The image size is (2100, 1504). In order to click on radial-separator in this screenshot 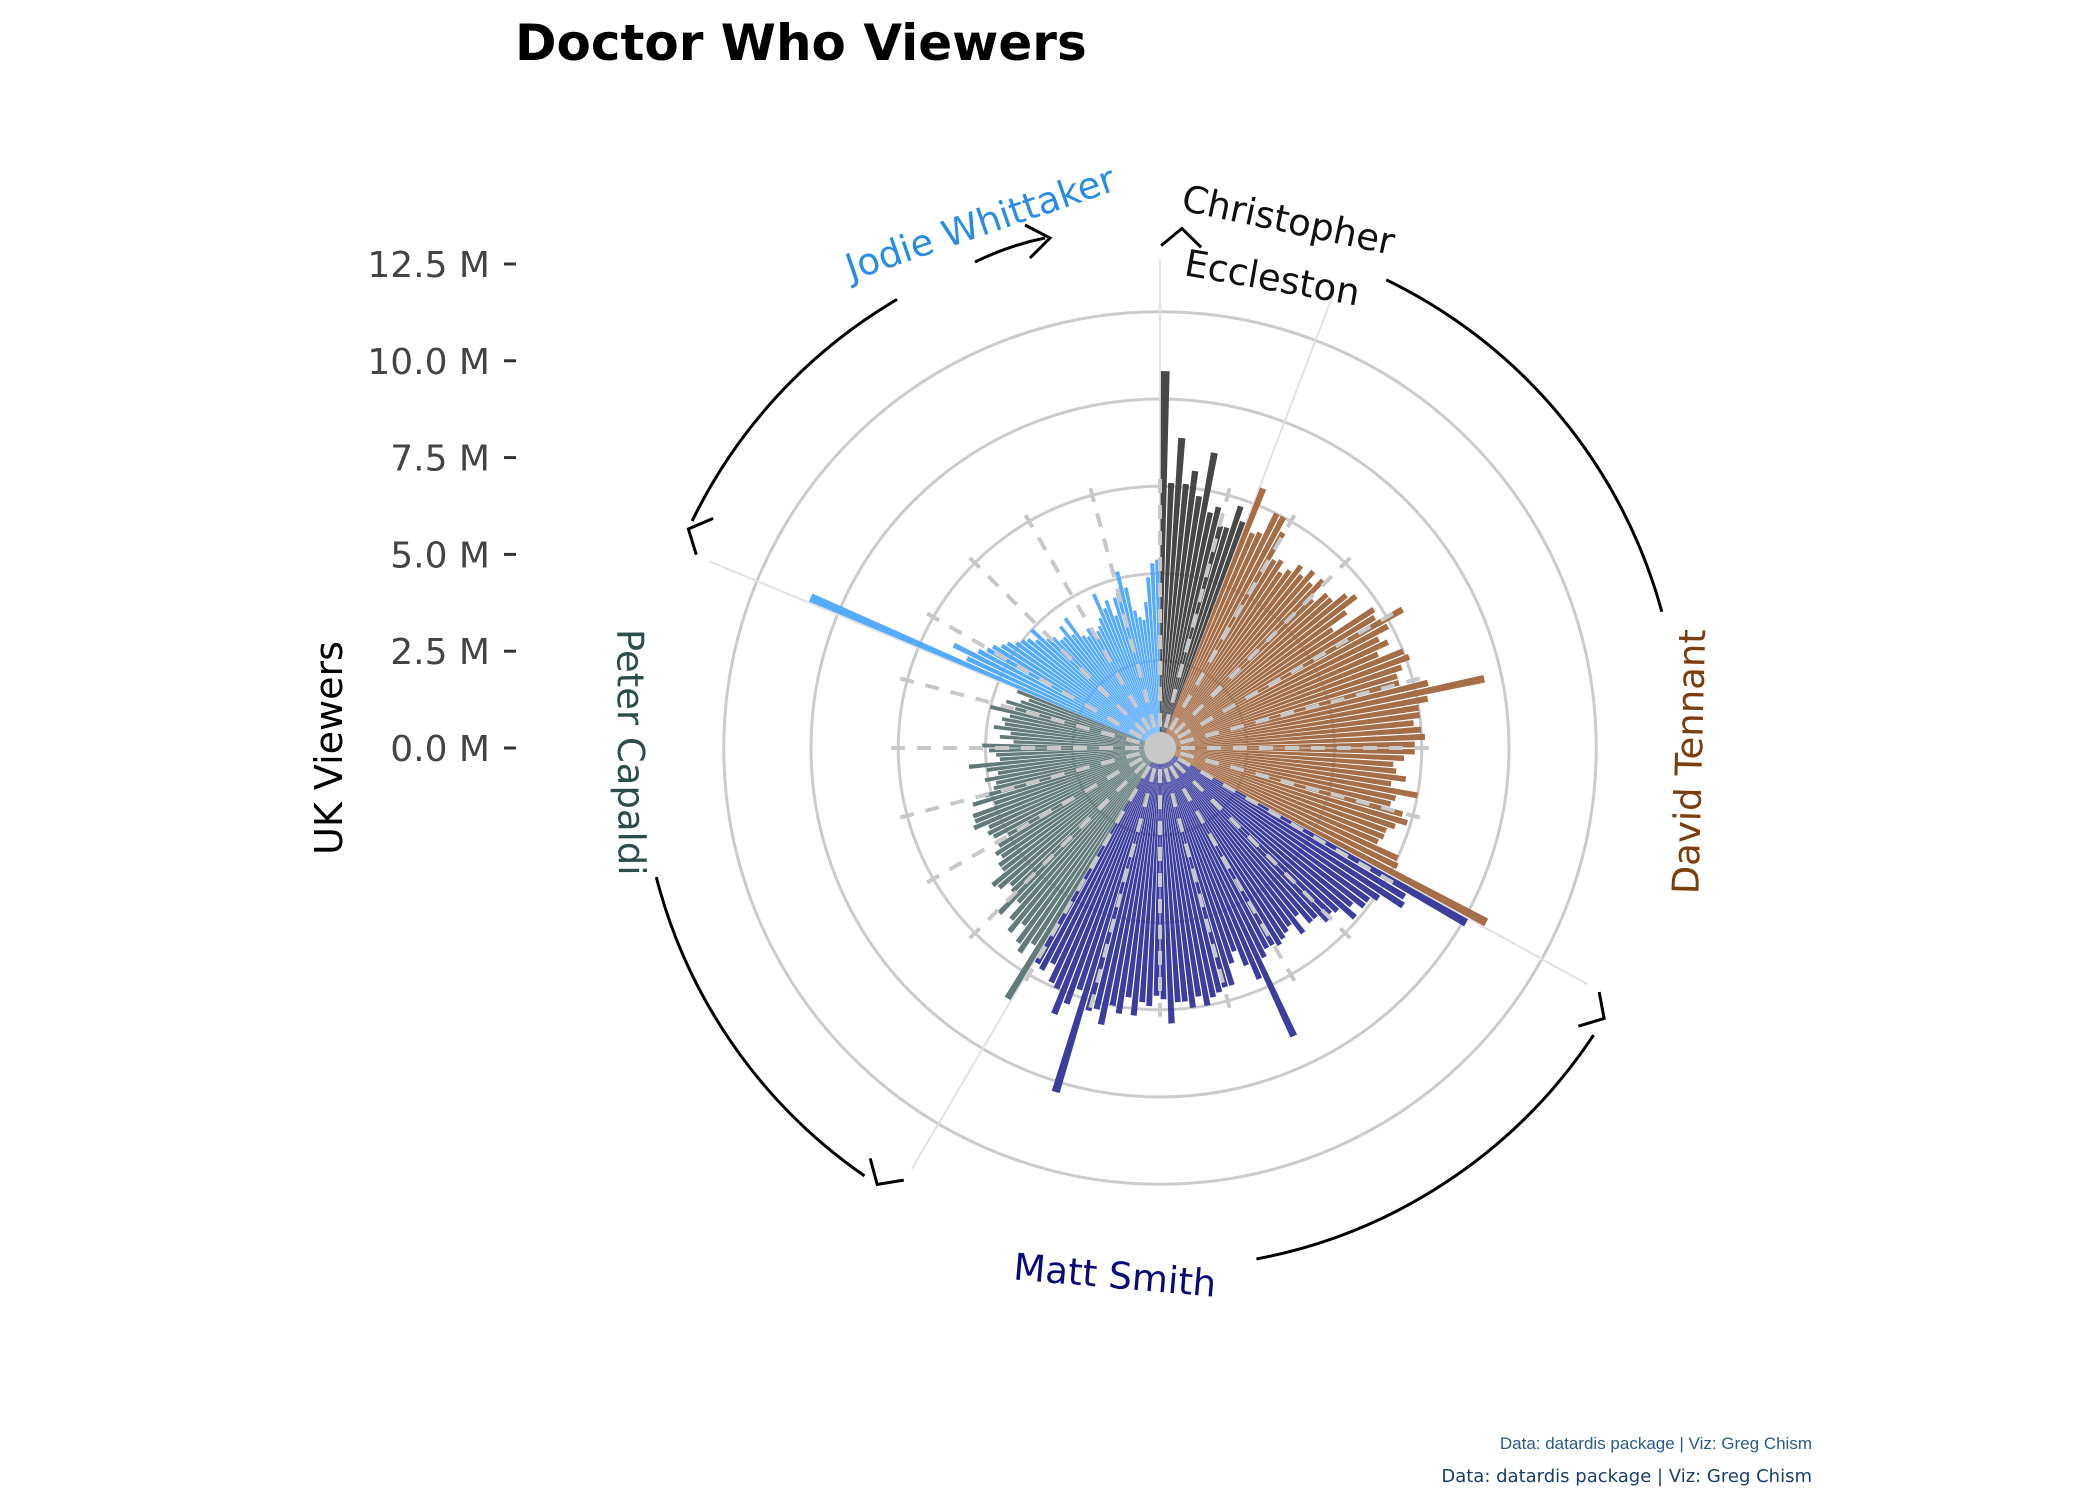, I will do `click(934, 654)`.